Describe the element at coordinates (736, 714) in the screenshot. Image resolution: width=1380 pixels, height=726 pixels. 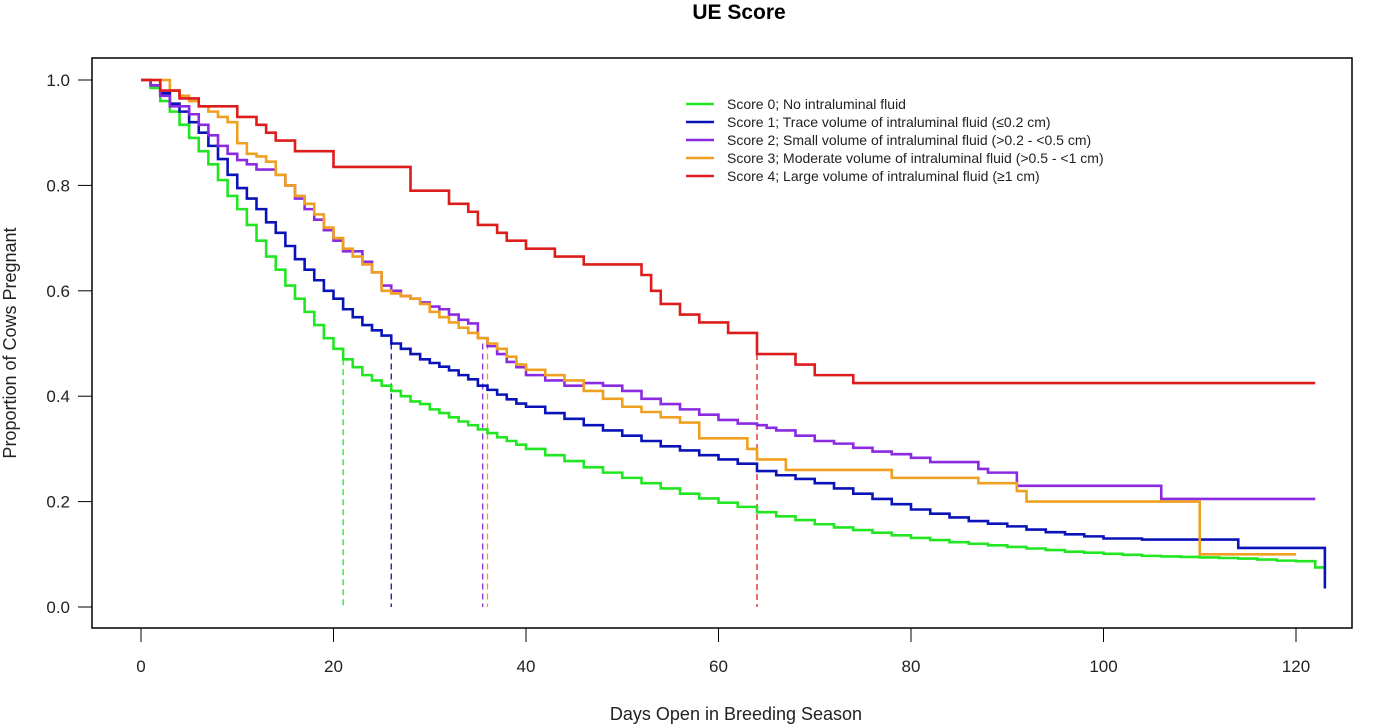
I see `x-axis-label: Days Open in Breeding Season` at that location.